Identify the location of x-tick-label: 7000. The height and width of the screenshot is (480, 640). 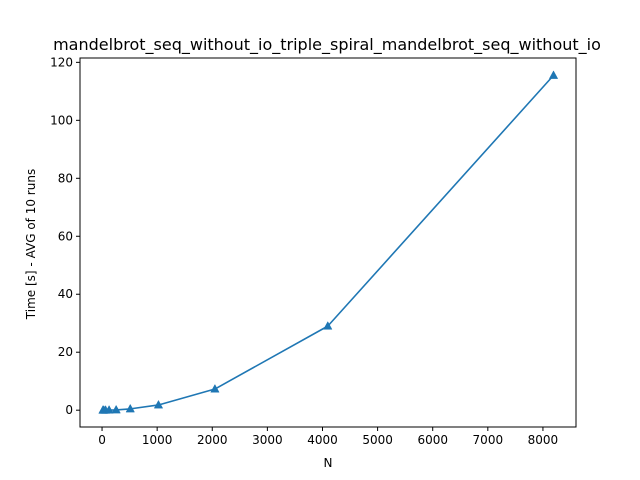
(488, 440).